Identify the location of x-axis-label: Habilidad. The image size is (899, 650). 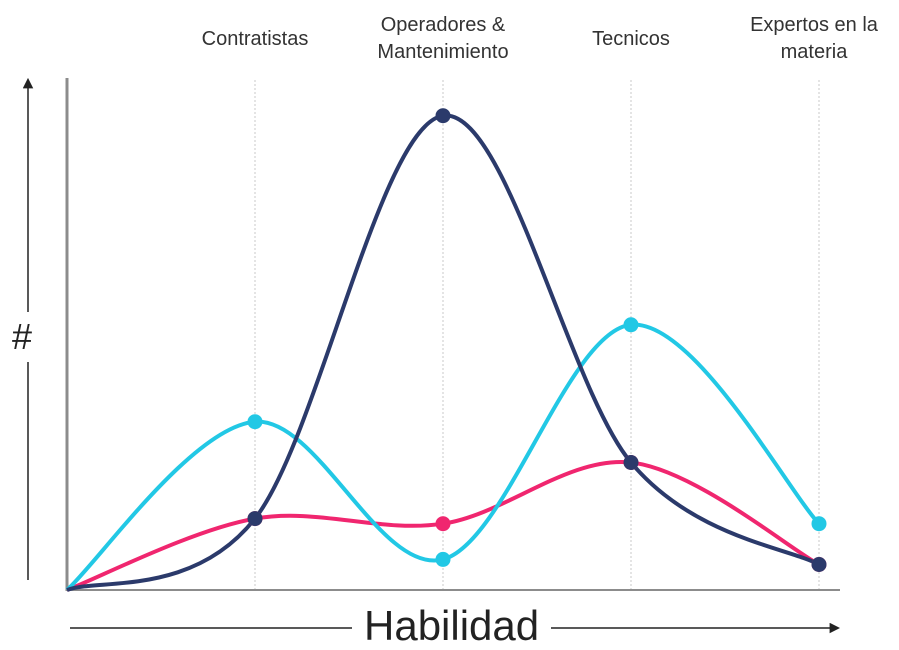
(452, 626).